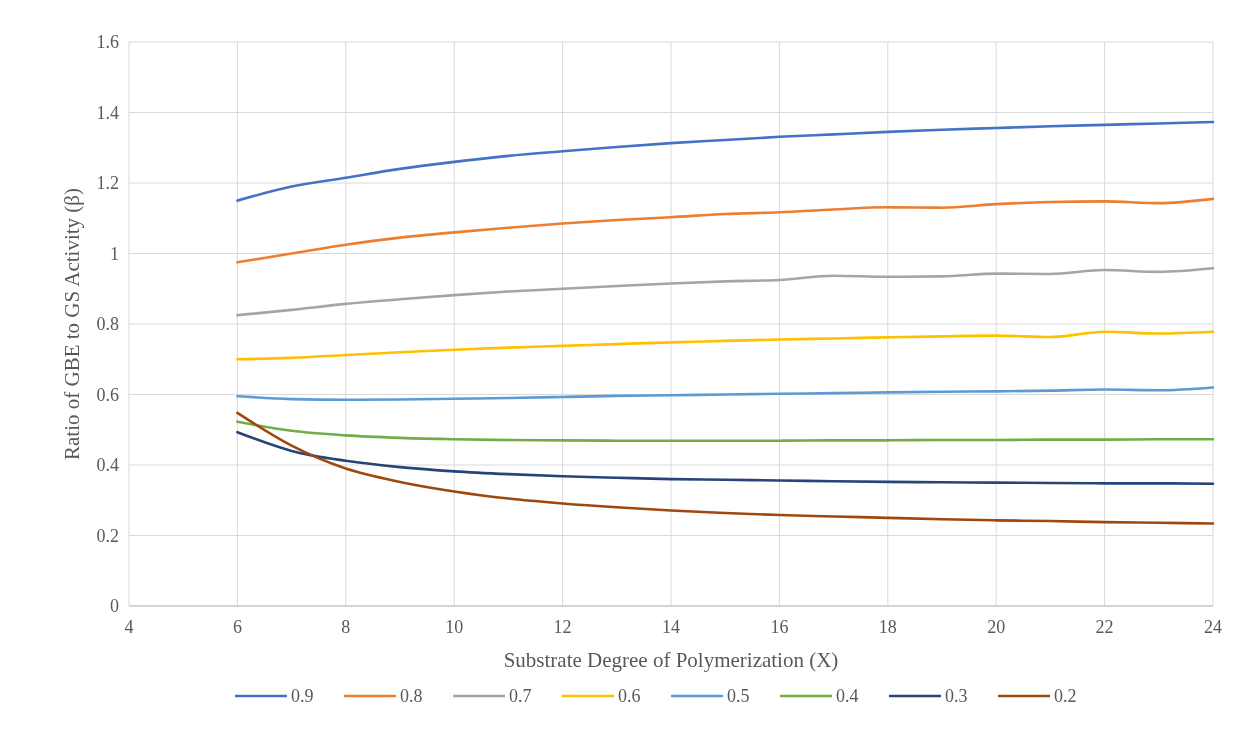  I want to click on x-tick-label: 8, so click(346, 627).